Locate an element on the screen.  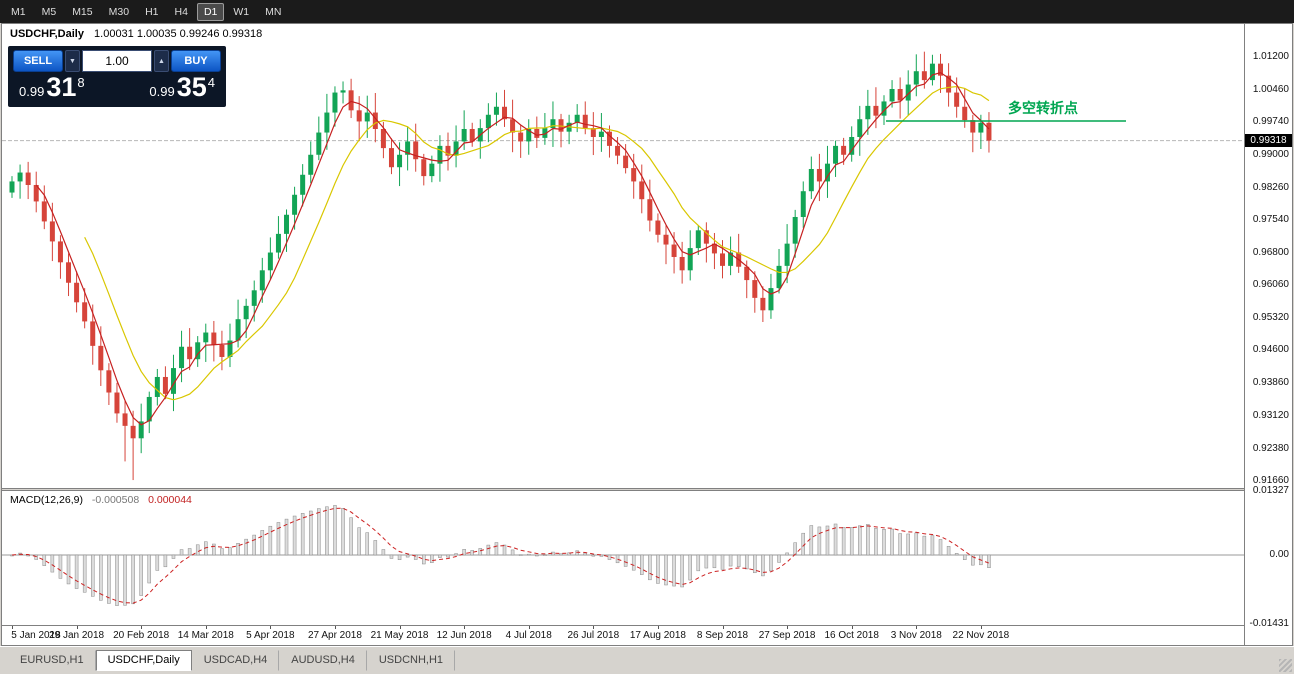
bid-price-pip: 8 is located at coordinates (81, 82).